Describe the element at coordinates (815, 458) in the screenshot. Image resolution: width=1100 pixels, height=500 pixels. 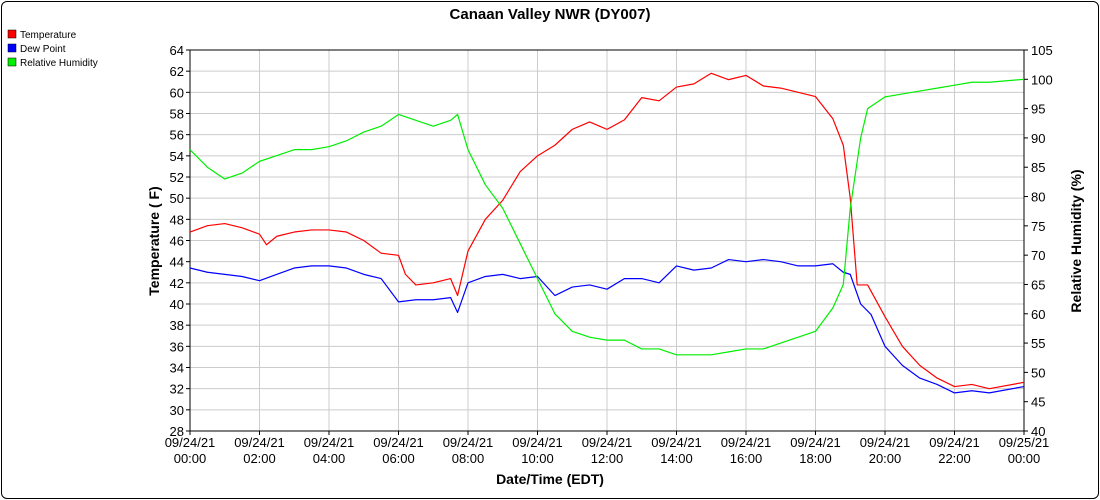
I see `x-tick-time: 18:00` at that location.